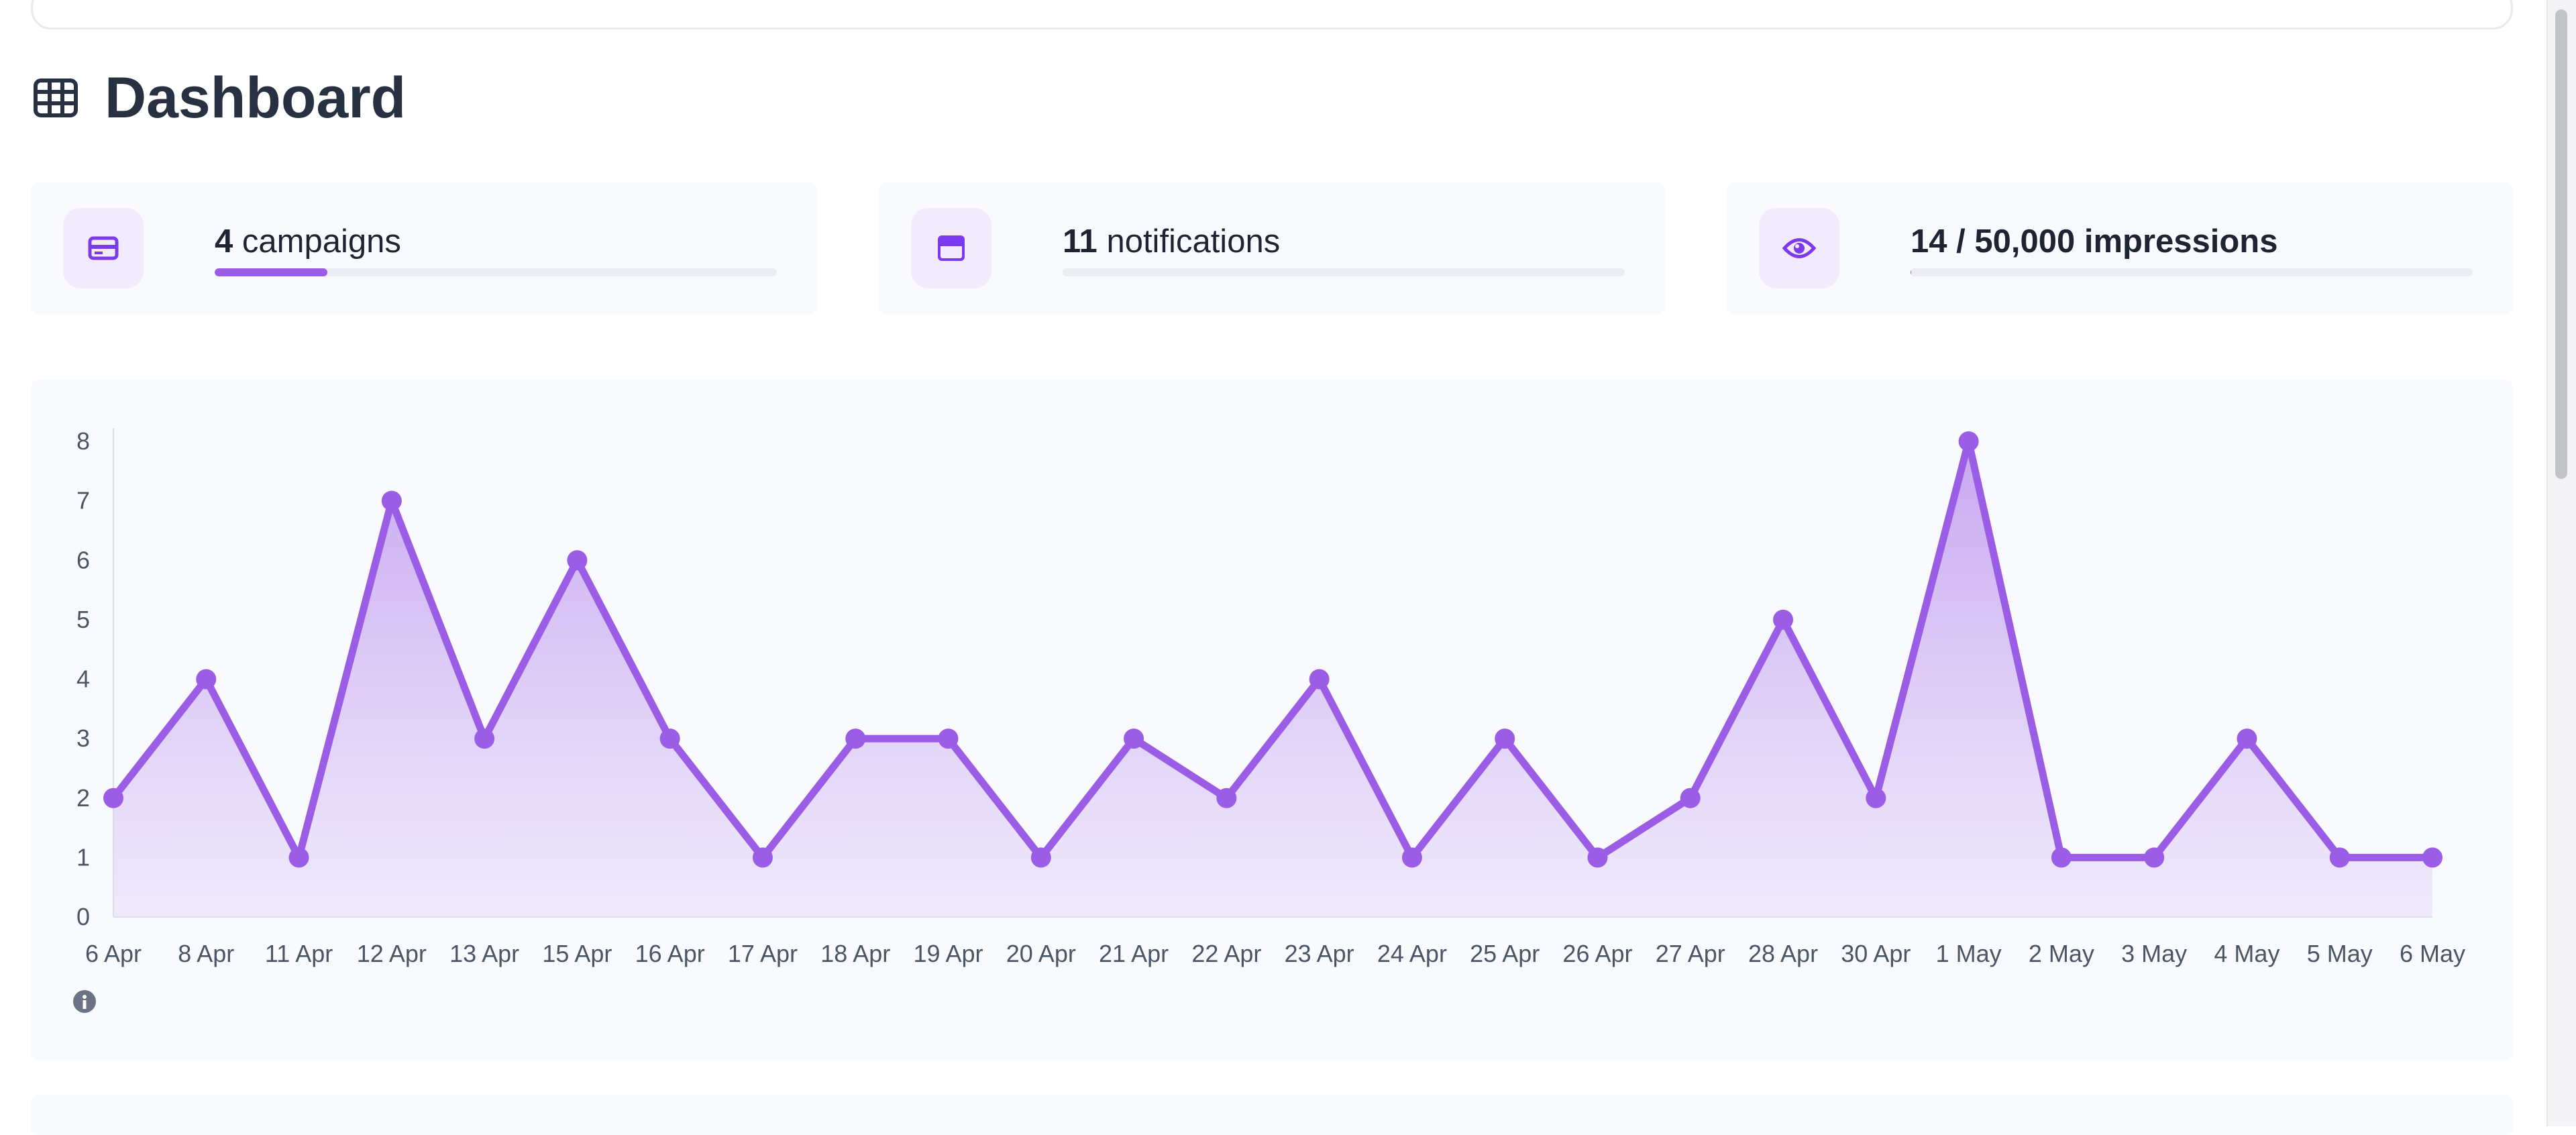  I want to click on y-tick-label: 1, so click(83, 857).